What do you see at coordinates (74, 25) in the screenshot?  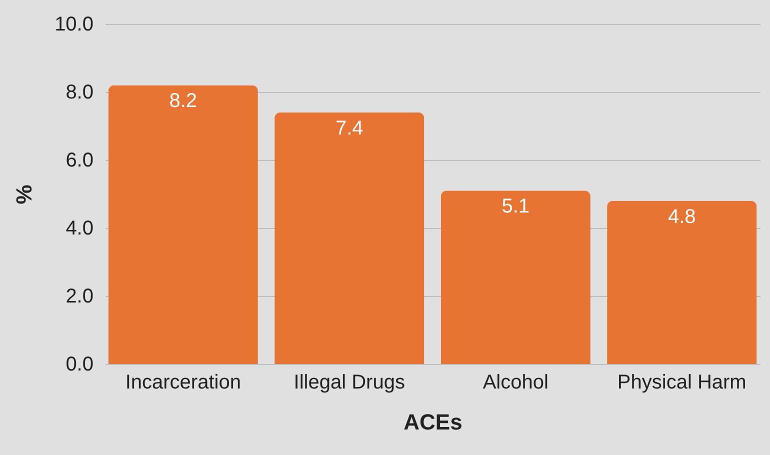 I see `y-tick-label: 10.0` at bounding box center [74, 25].